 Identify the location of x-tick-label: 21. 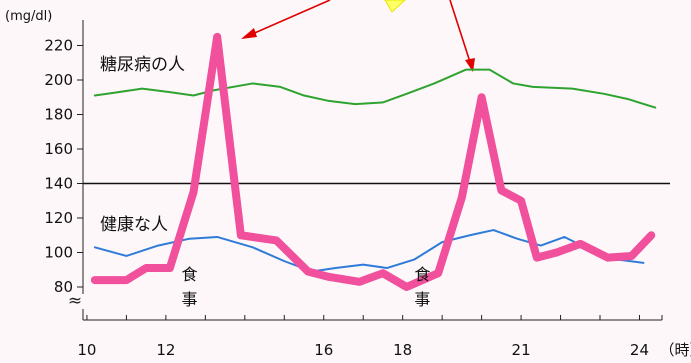
(521, 350).